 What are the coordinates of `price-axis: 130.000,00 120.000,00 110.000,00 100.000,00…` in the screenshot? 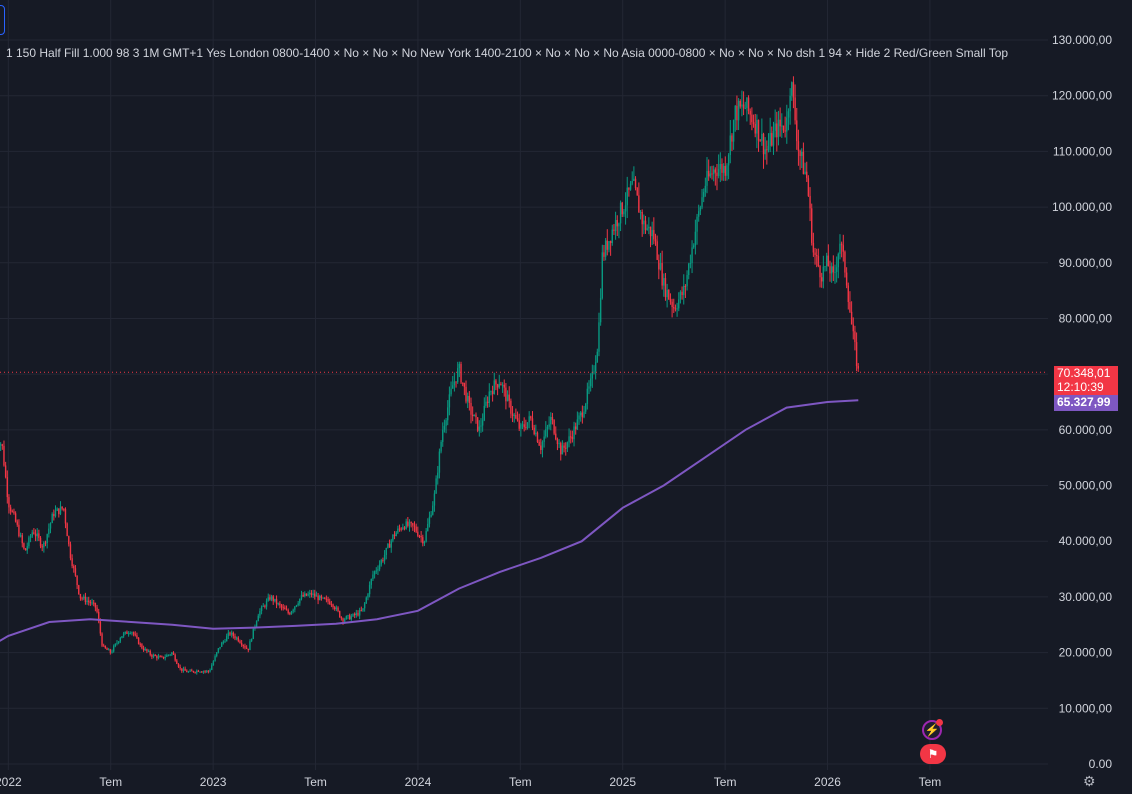 It's located at (1082, 402).